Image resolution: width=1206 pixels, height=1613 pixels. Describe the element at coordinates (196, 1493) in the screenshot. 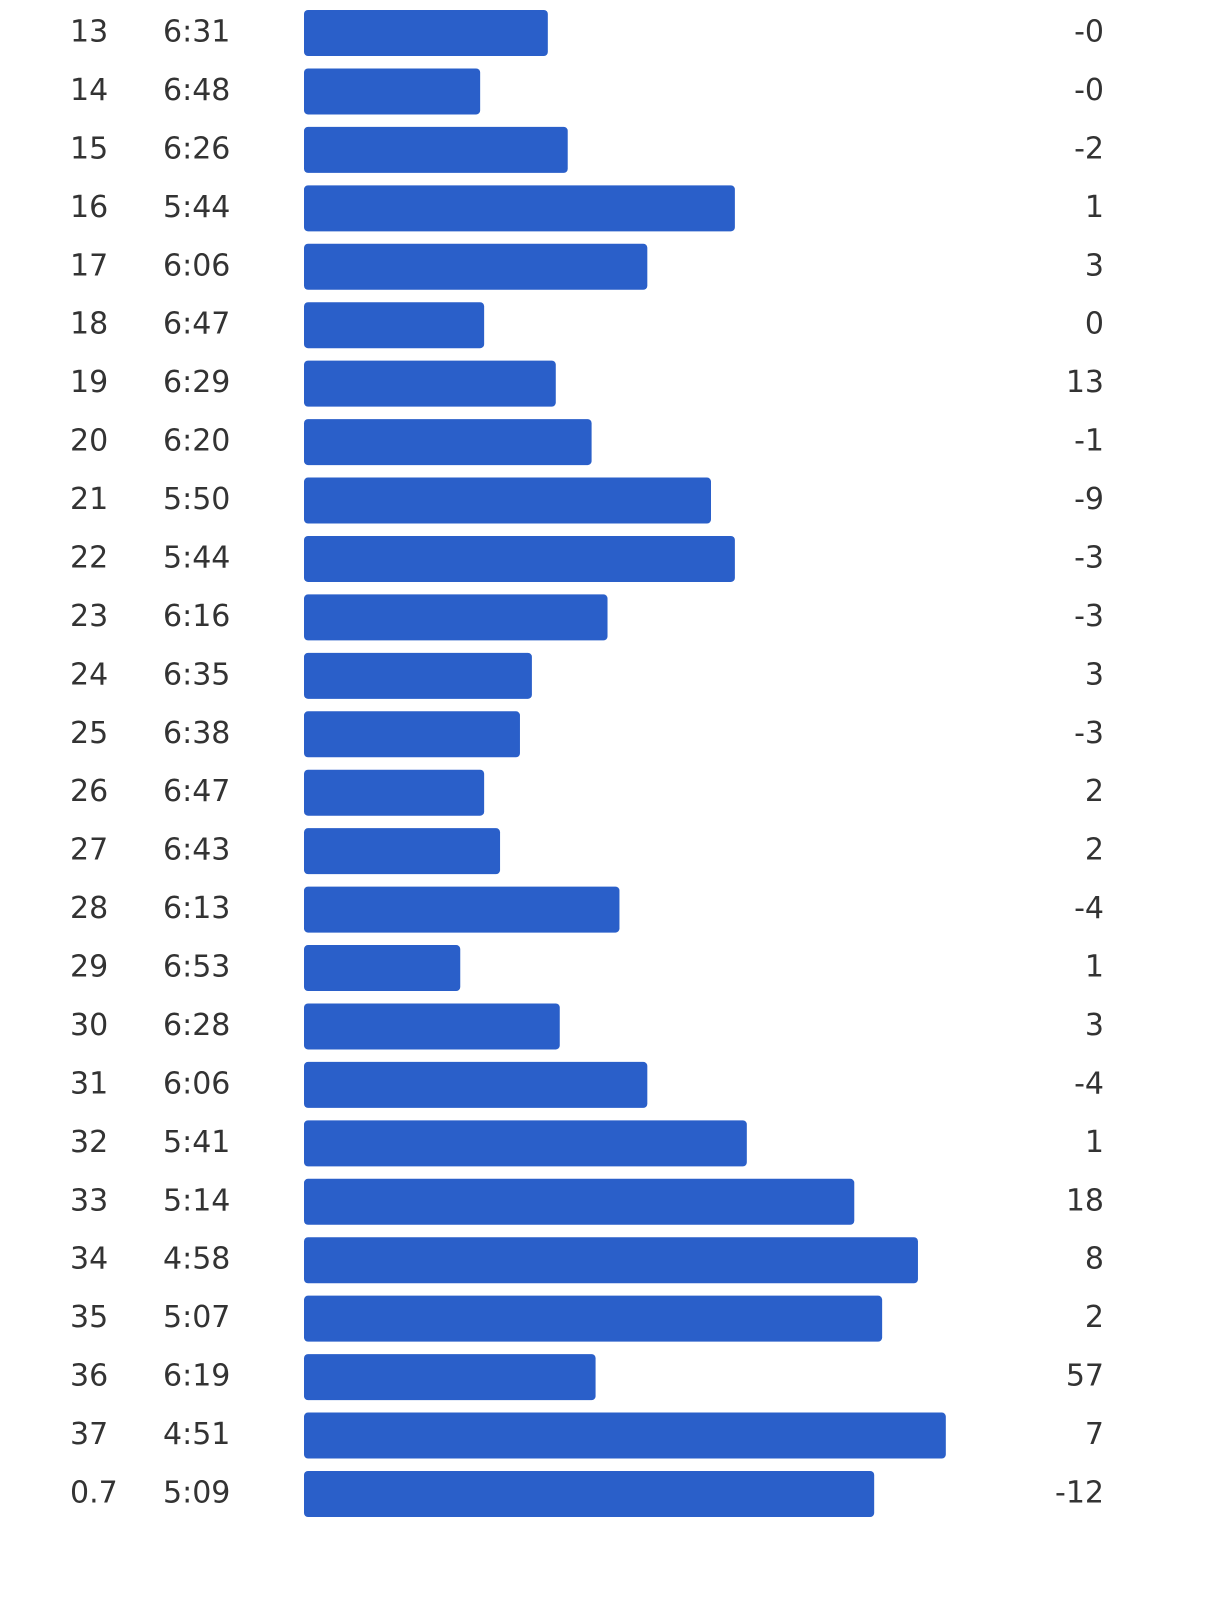

I see `pace-label: 5:09` at that location.